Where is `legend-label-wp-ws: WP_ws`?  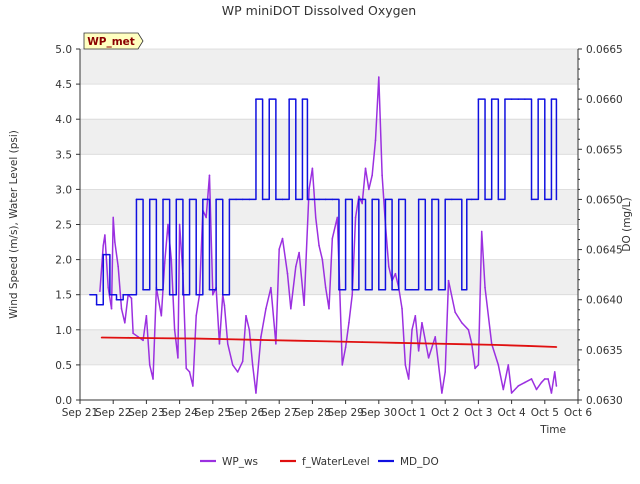
legend-label-wp-ws: WP_ws is located at coordinates (240, 462).